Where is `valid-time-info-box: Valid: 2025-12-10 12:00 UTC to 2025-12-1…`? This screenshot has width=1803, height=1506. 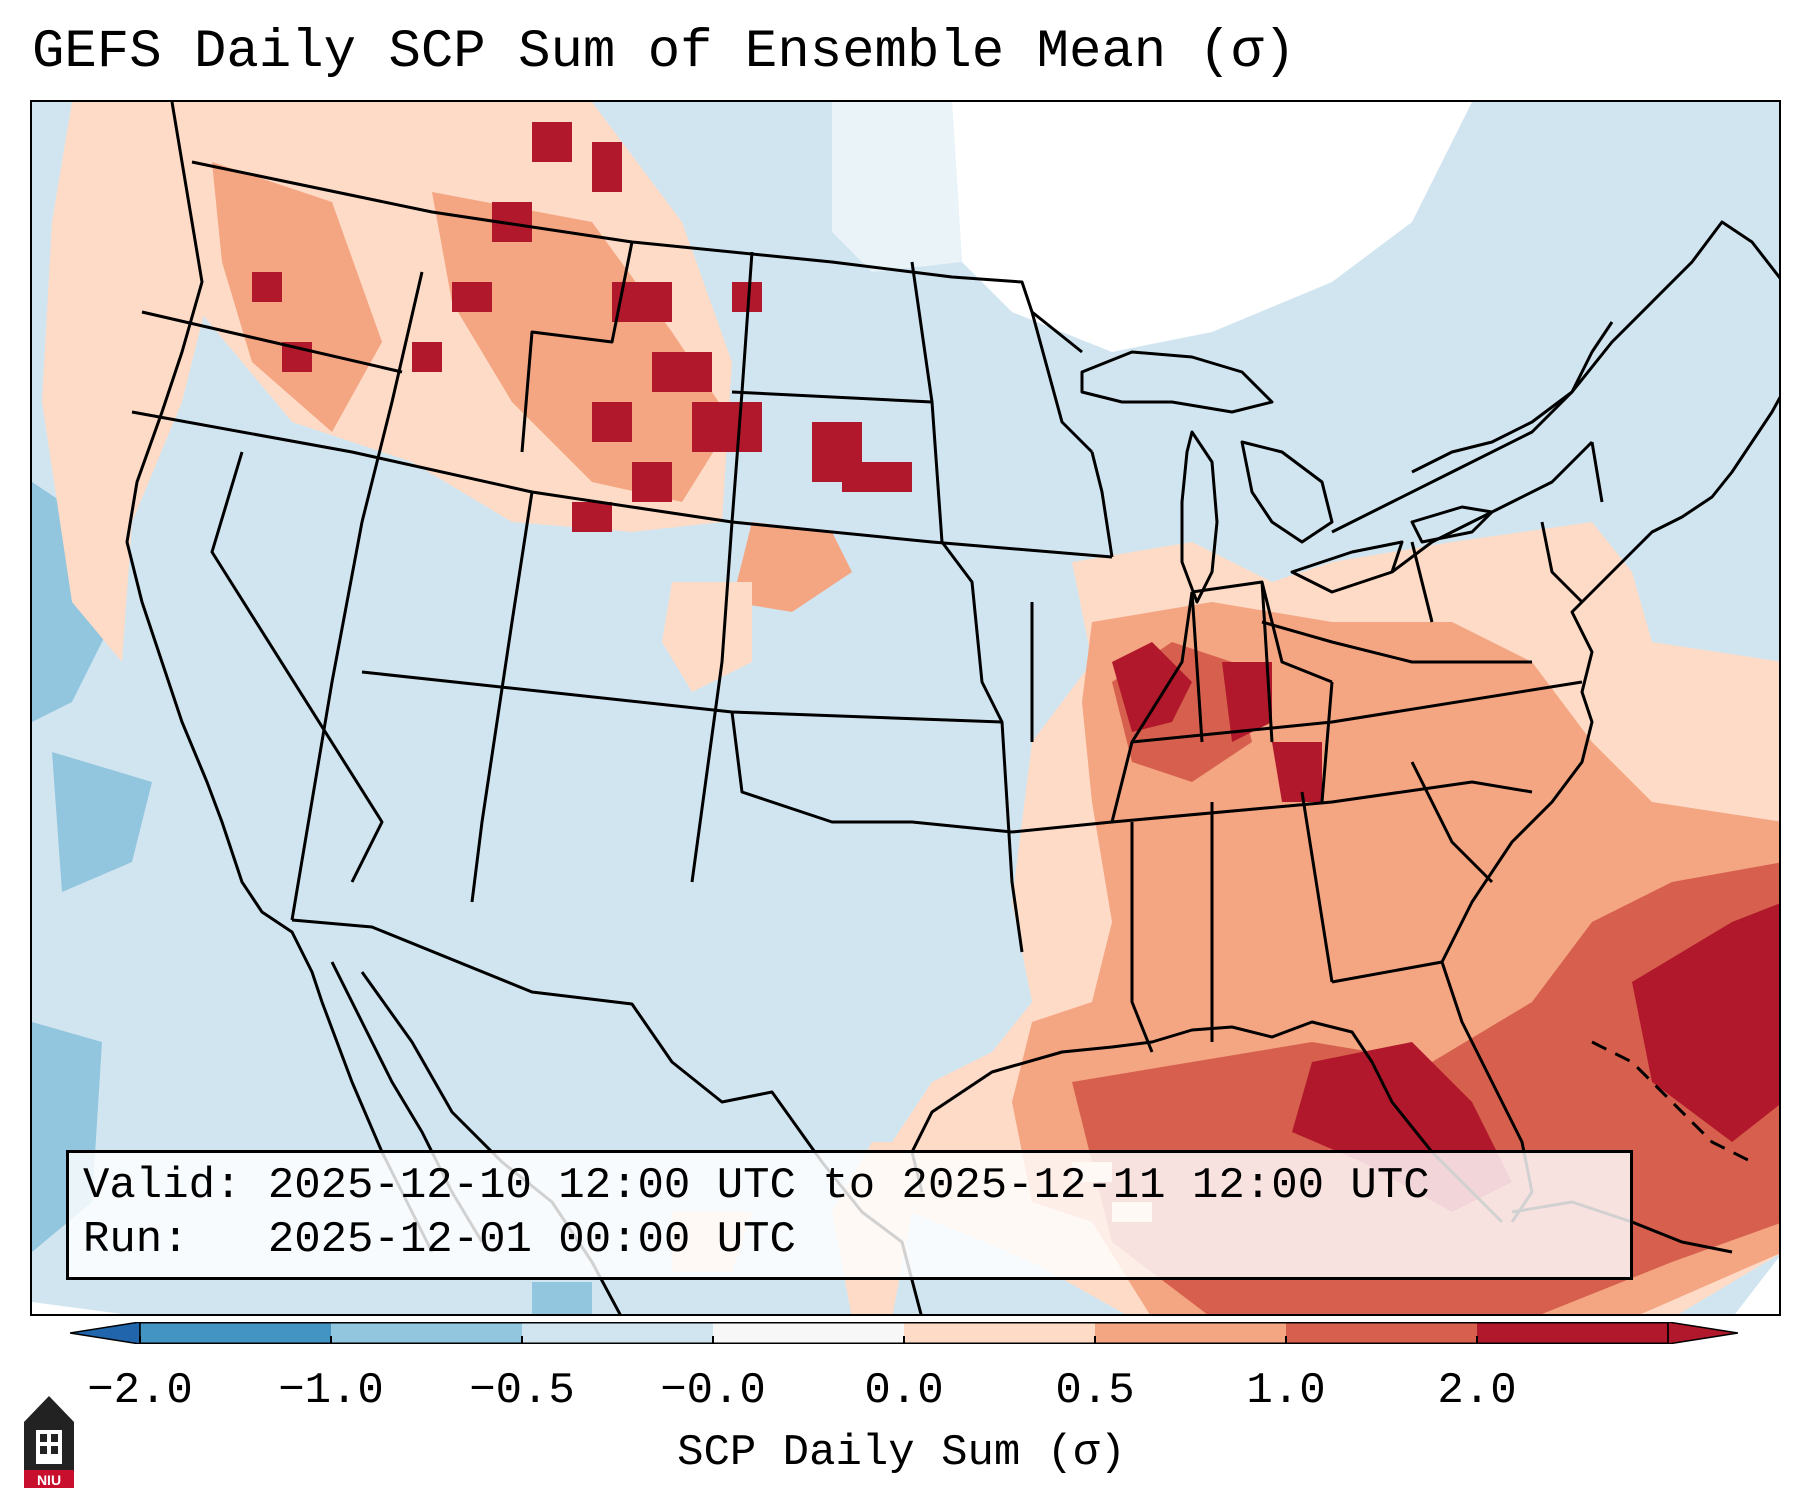
valid-time-info-box: Valid: 2025-12-10 12:00 UTC to 2025-12-1… is located at coordinates (849, 1215).